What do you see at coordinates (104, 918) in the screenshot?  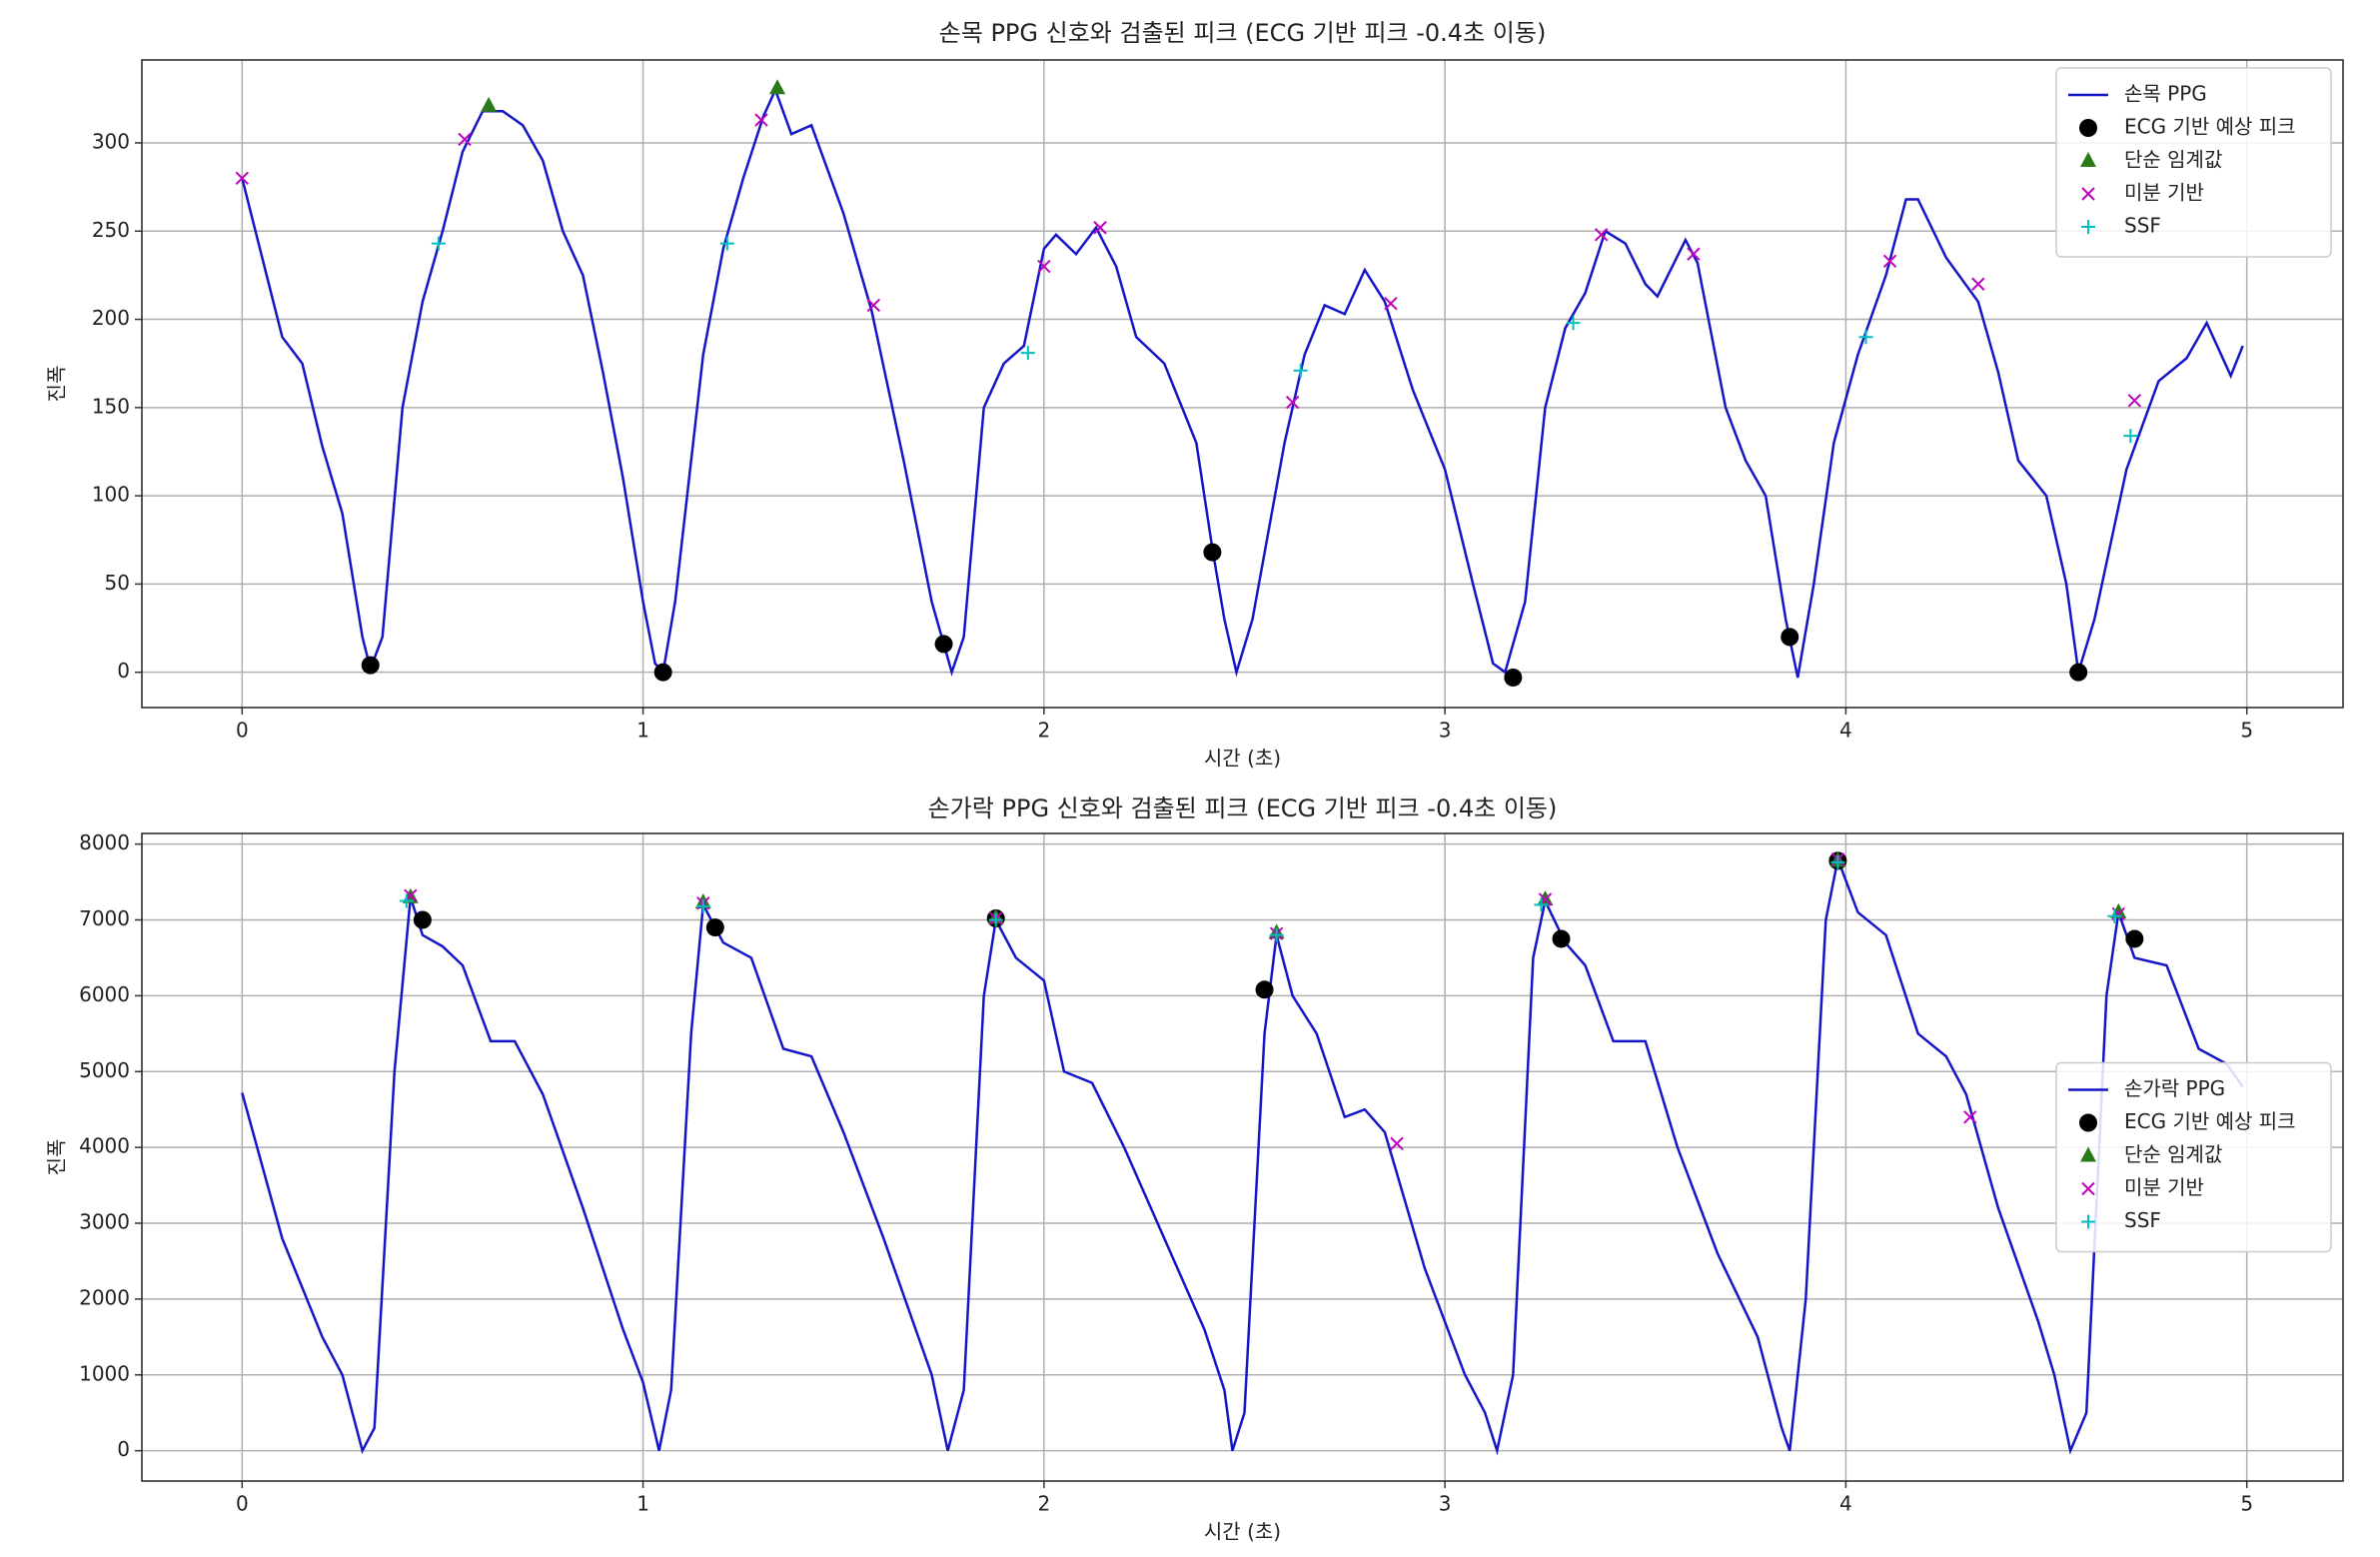 I see `y-tick-label: 7000` at bounding box center [104, 918].